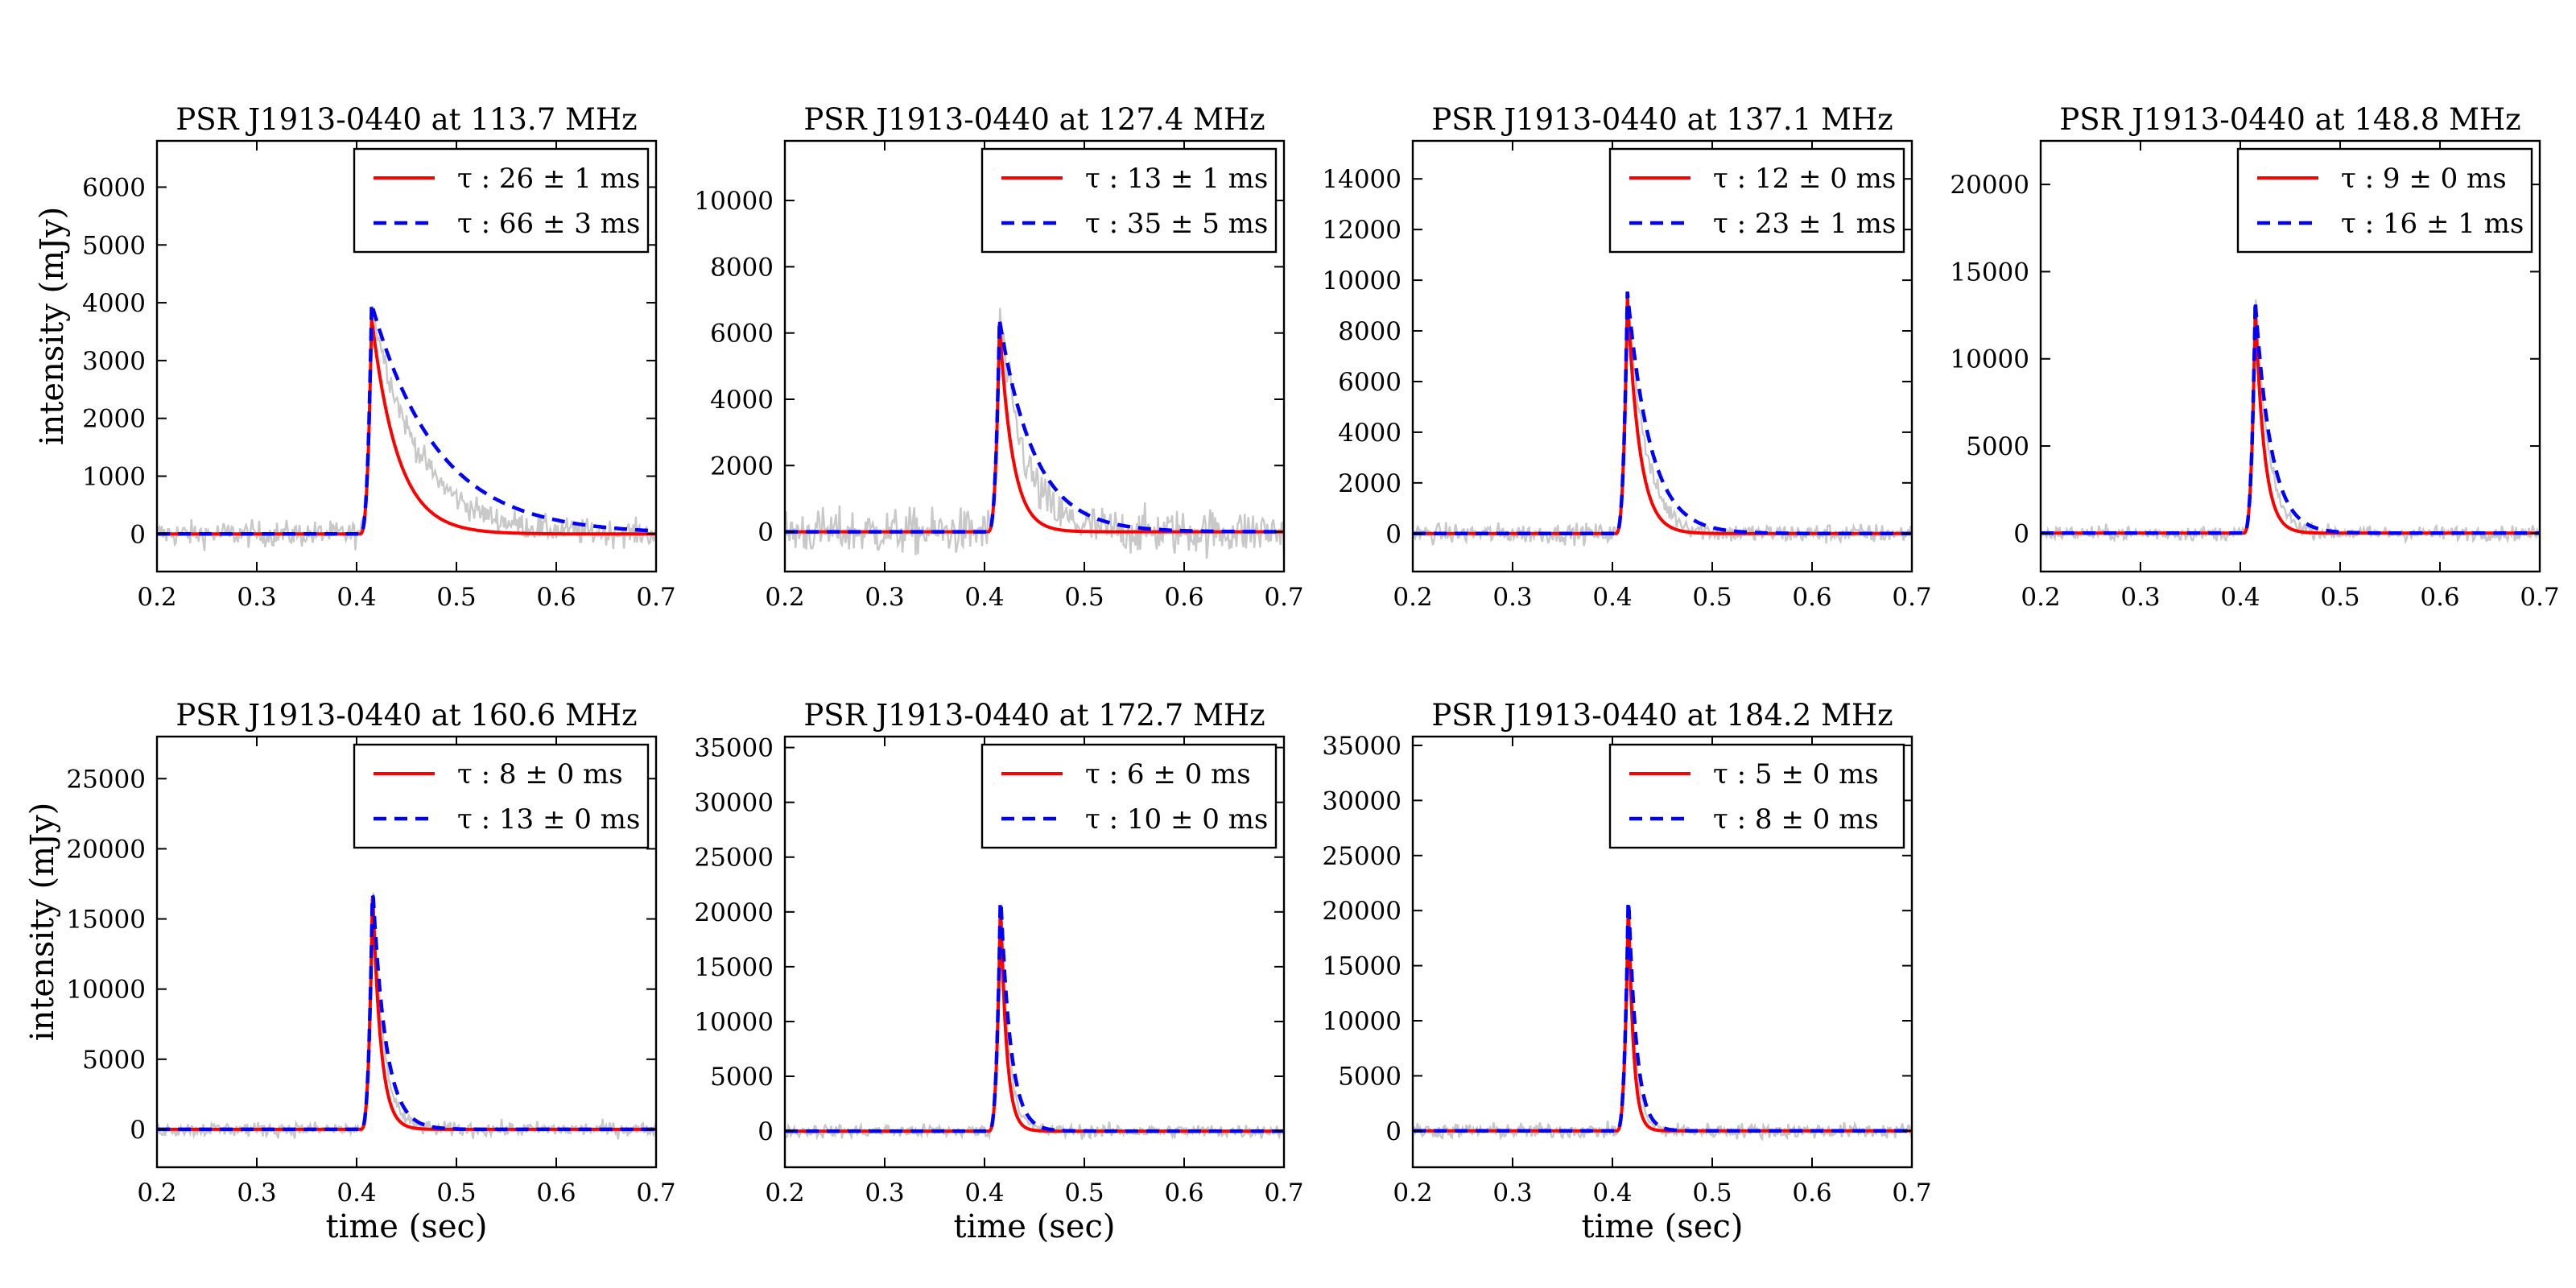 Image resolution: width=2576 pixels, height=1288 pixels. I want to click on legend: τ : 5 ± 0 ms τ : 8 ± 0 ms, so click(1756, 796).